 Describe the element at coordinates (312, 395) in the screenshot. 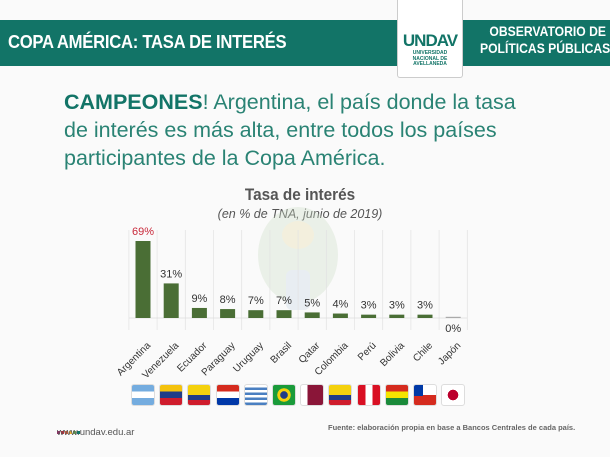

I see `qatar-flag-icon` at that location.